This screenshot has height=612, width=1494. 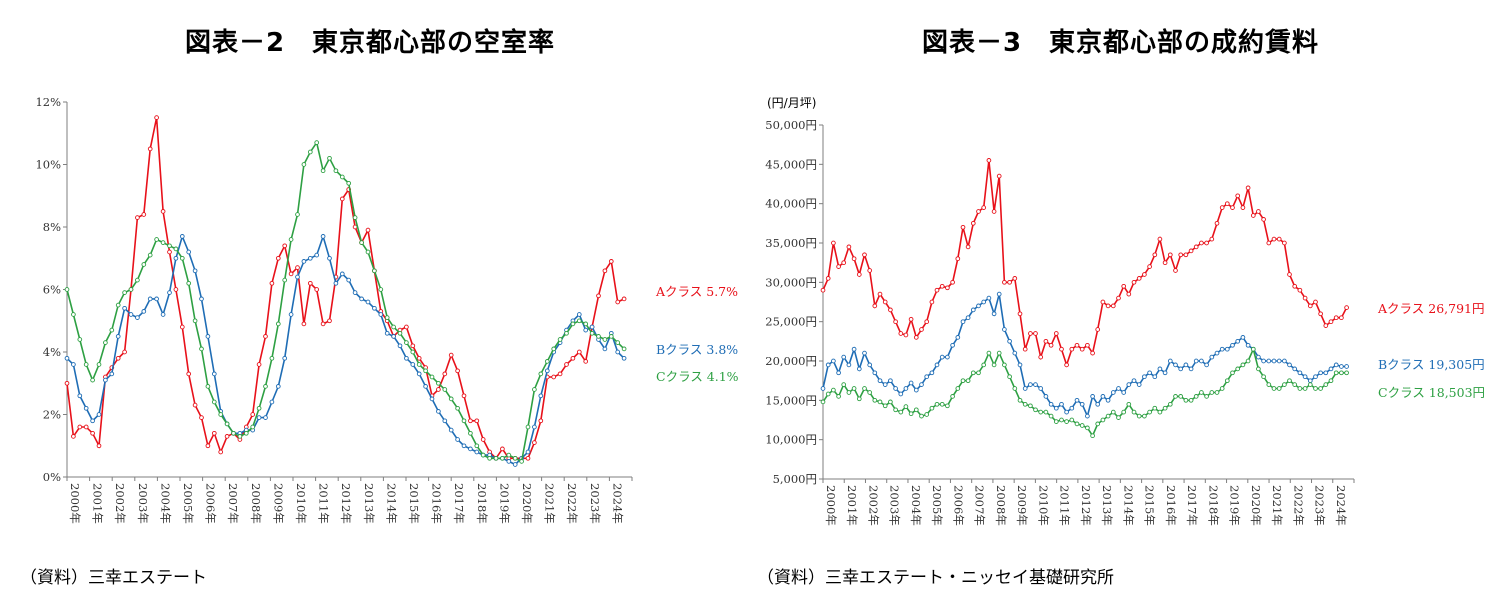 What do you see at coordinates (1043, 505) in the screenshot?
I see `x-tick-label: 2010年` at bounding box center [1043, 505].